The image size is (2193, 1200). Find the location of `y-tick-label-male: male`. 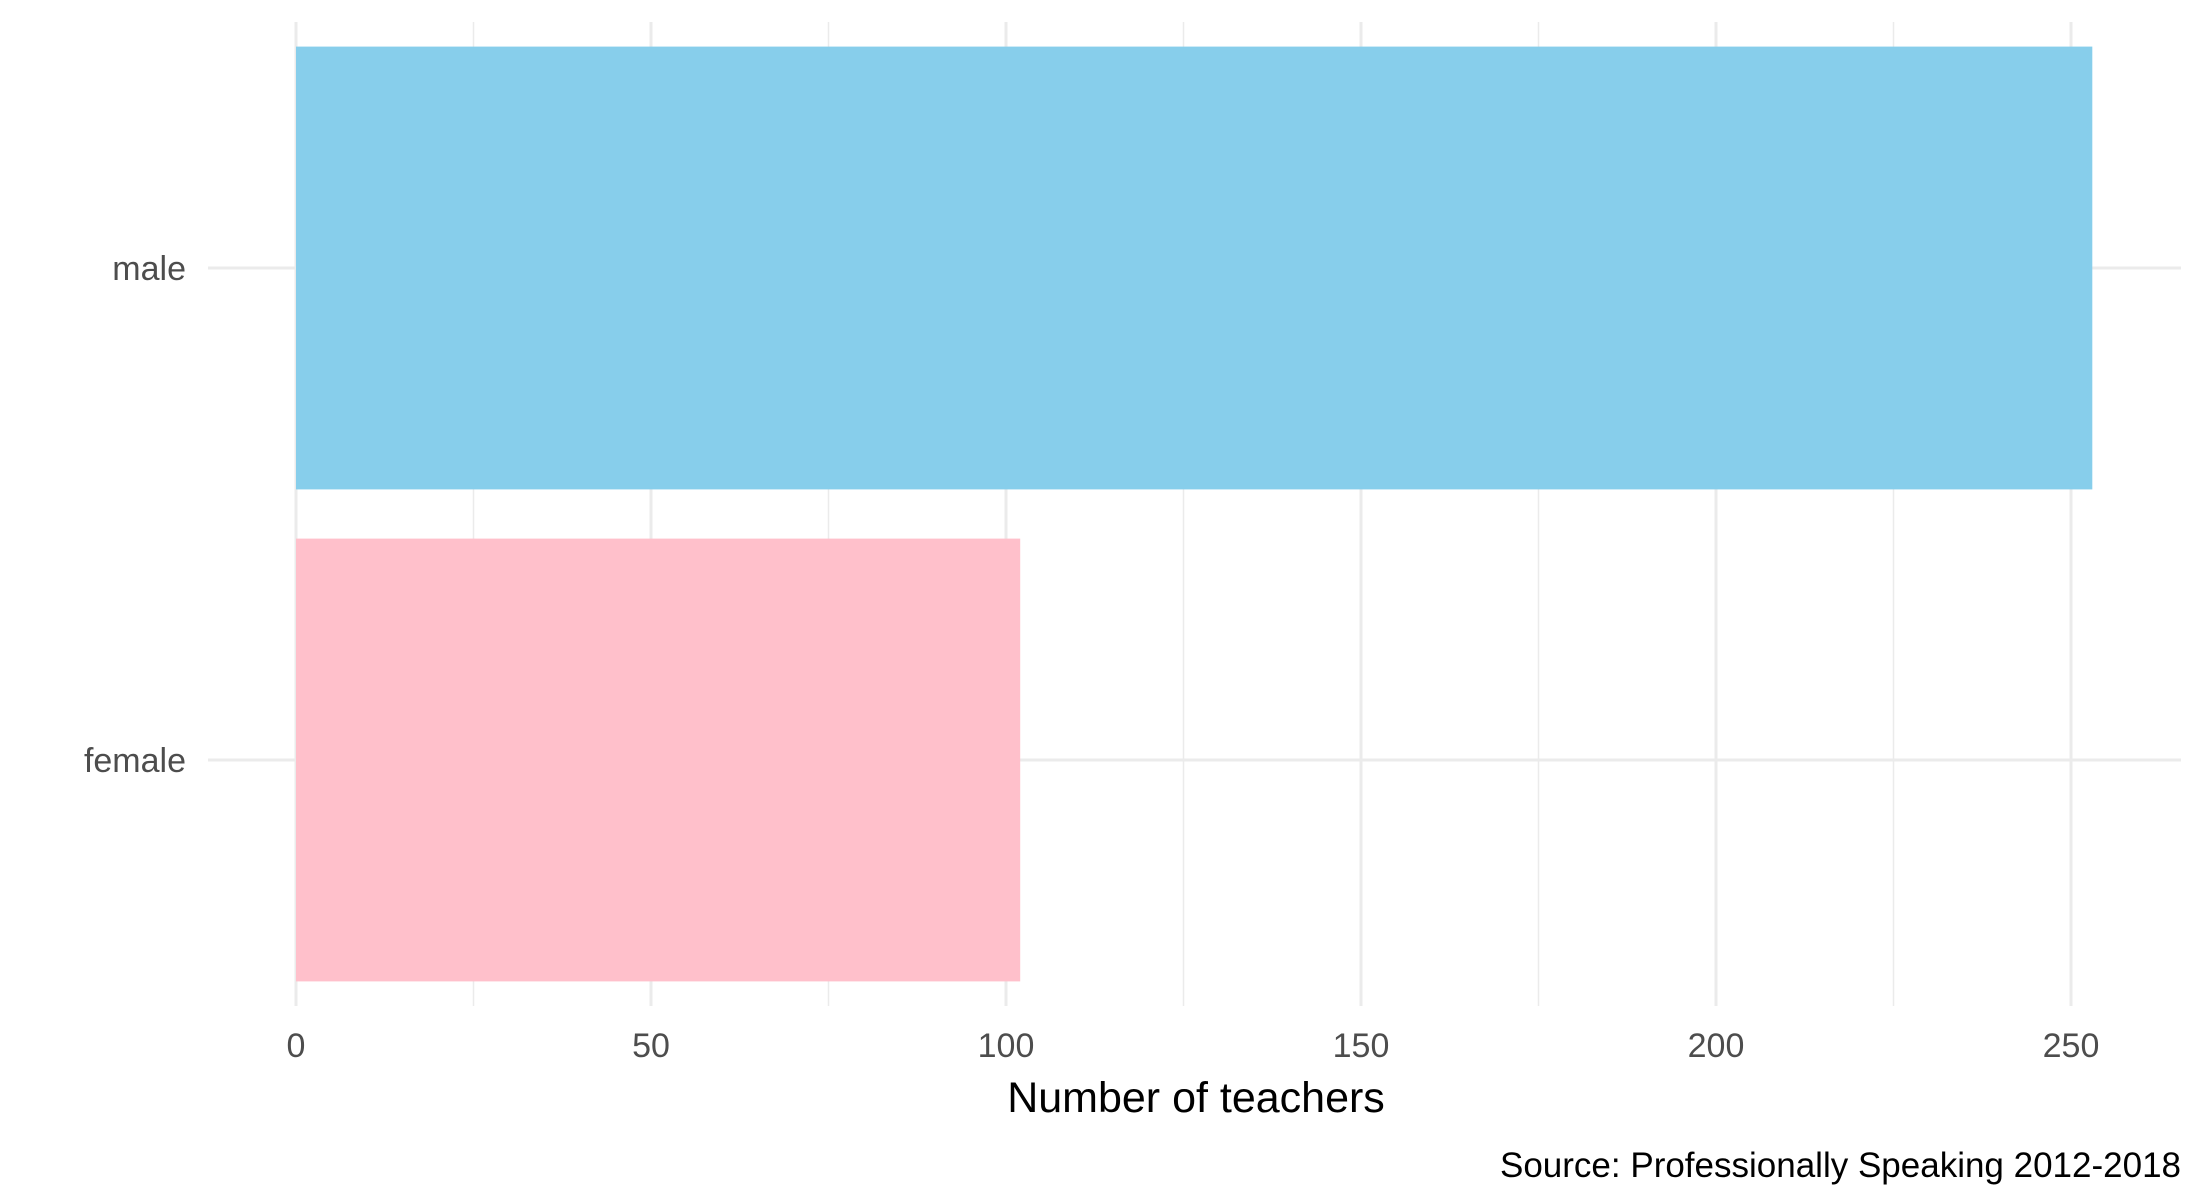

y-tick-label-male: male is located at coordinates (149, 269).